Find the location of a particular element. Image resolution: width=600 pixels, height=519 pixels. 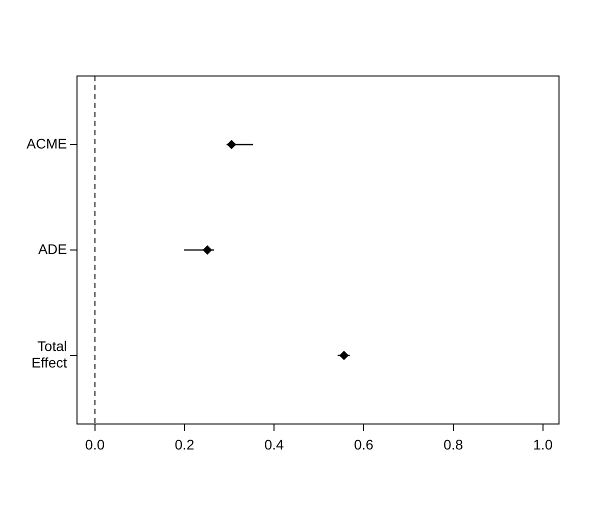

y-tick-label: Total Effect is located at coordinates (49, 354).